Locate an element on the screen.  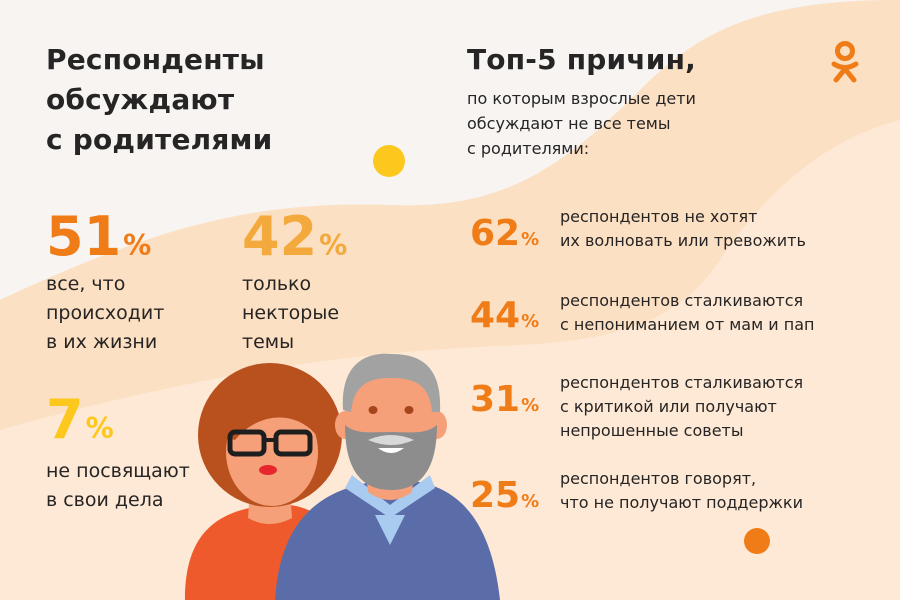
stat-description: только некторые темы is located at coordinates (294, 313).